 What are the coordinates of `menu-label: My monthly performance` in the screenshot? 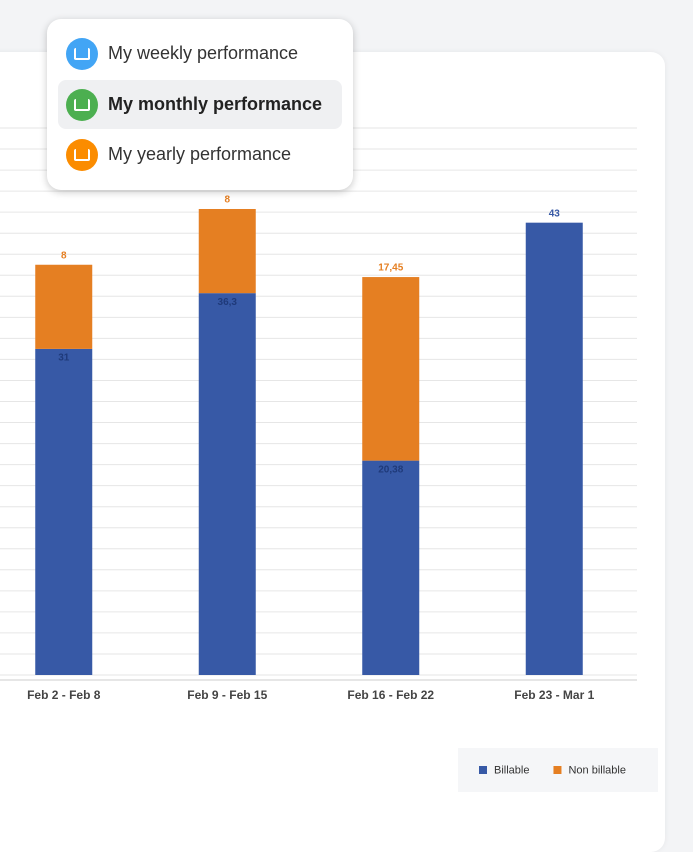 It's located at (215, 104).